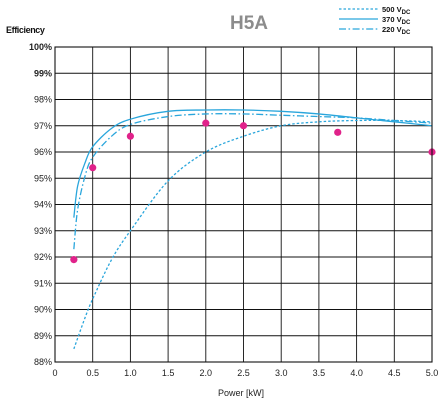 Image resolution: width=441 pixels, height=403 pixels. Describe the element at coordinates (396, 30) in the screenshot. I see `legend-label-220-v: 220 VDC` at that location.